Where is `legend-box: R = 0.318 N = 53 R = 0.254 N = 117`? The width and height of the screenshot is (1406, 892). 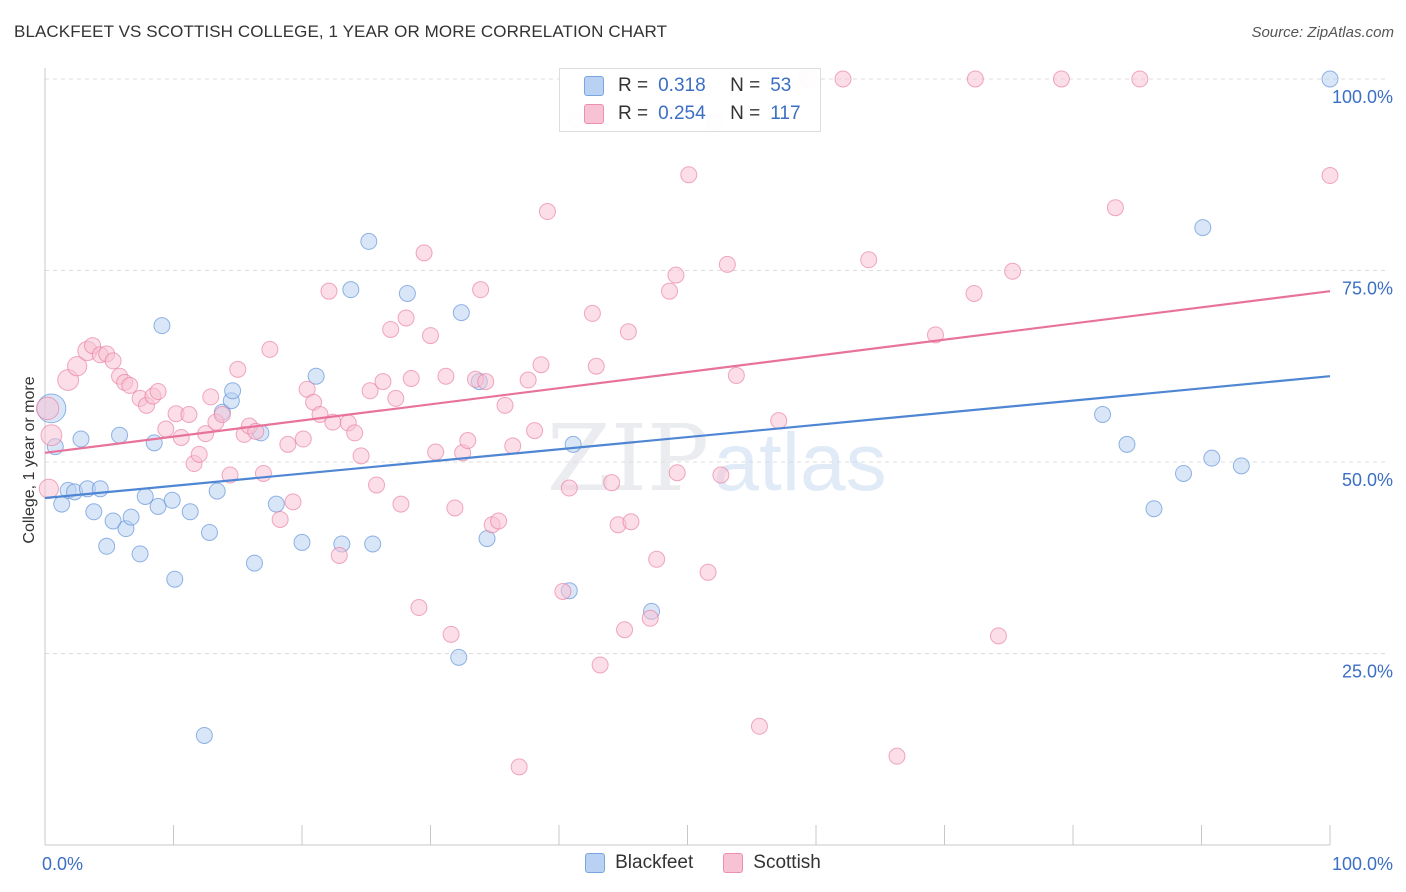
legend-box: R = 0.318 N = 53 R = 0.254 N = 117 is located at coordinates (690, 100).